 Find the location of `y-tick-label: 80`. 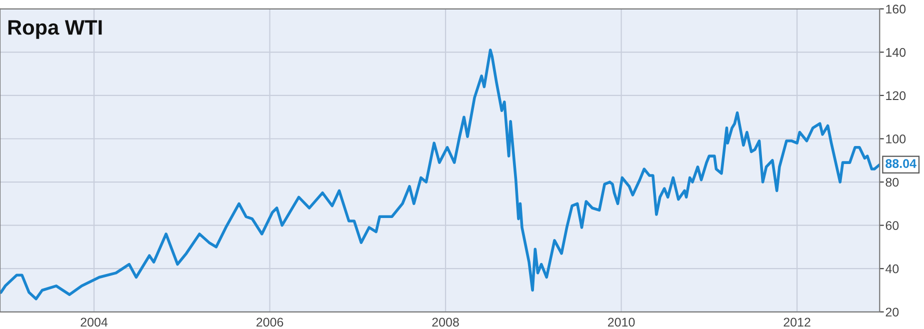

y-tick-label: 80 is located at coordinates (892, 182).